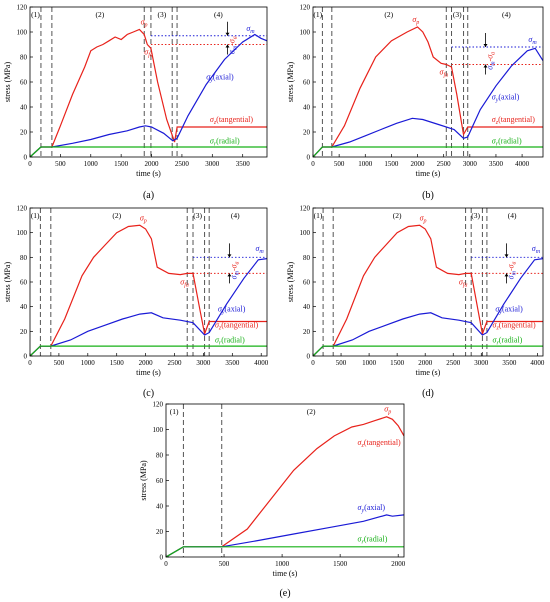 The width and height of the screenshot is (550, 602). What do you see at coordinates (457, 14) in the screenshot?
I see `stage-label: (3)` at bounding box center [457, 14].